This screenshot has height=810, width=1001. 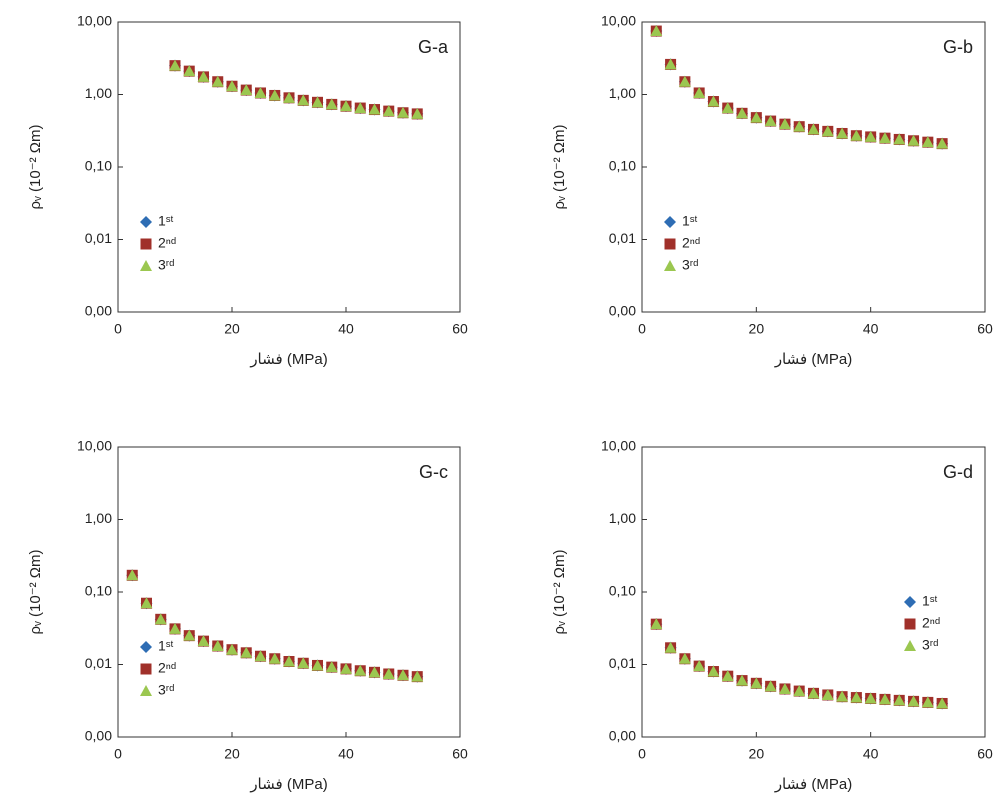 What do you see at coordinates (958, 47) in the screenshot?
I see `panel-title: G-b` at bounding box center [958, 47].